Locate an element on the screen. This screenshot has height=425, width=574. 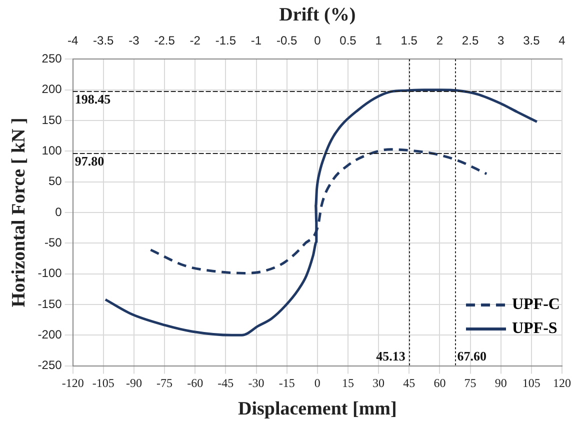
y-tick-label: 0 is located at coordinates (58, 211).